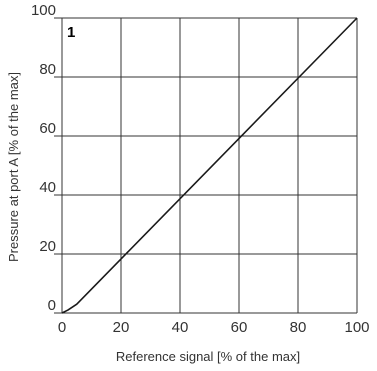 This screenshot has height=371, width=377. I want to click on x-tick-labels: 0 20 40 60 80 100, so click(214, 327).